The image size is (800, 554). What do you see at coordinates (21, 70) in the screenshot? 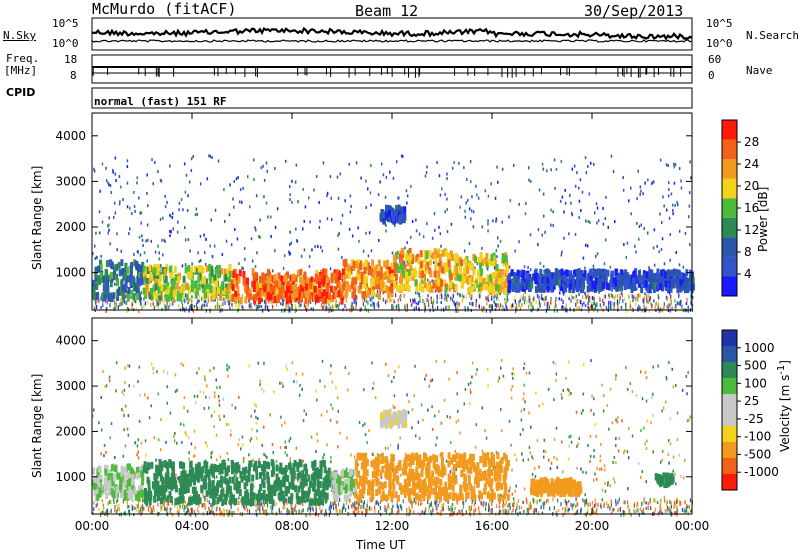
I see `freq-label-2: [MHz]` at bounding box center [21, 70].